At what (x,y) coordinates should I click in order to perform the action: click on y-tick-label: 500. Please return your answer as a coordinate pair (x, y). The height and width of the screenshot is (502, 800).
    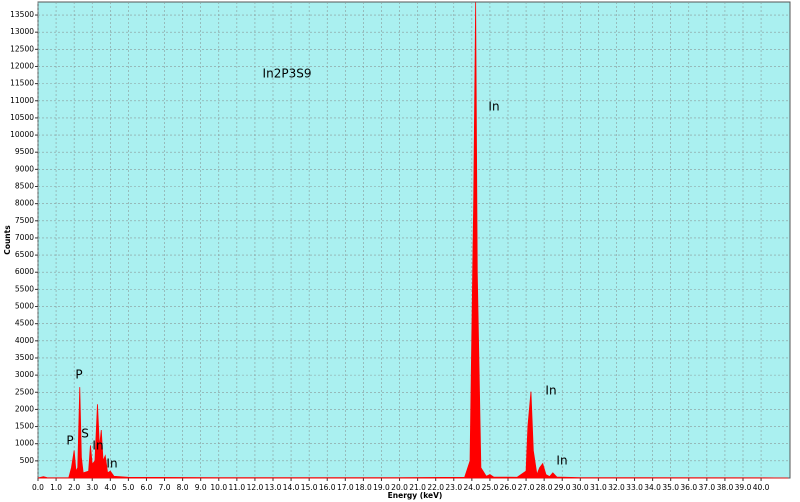
    Looking at the image, I should click on (27, 460).